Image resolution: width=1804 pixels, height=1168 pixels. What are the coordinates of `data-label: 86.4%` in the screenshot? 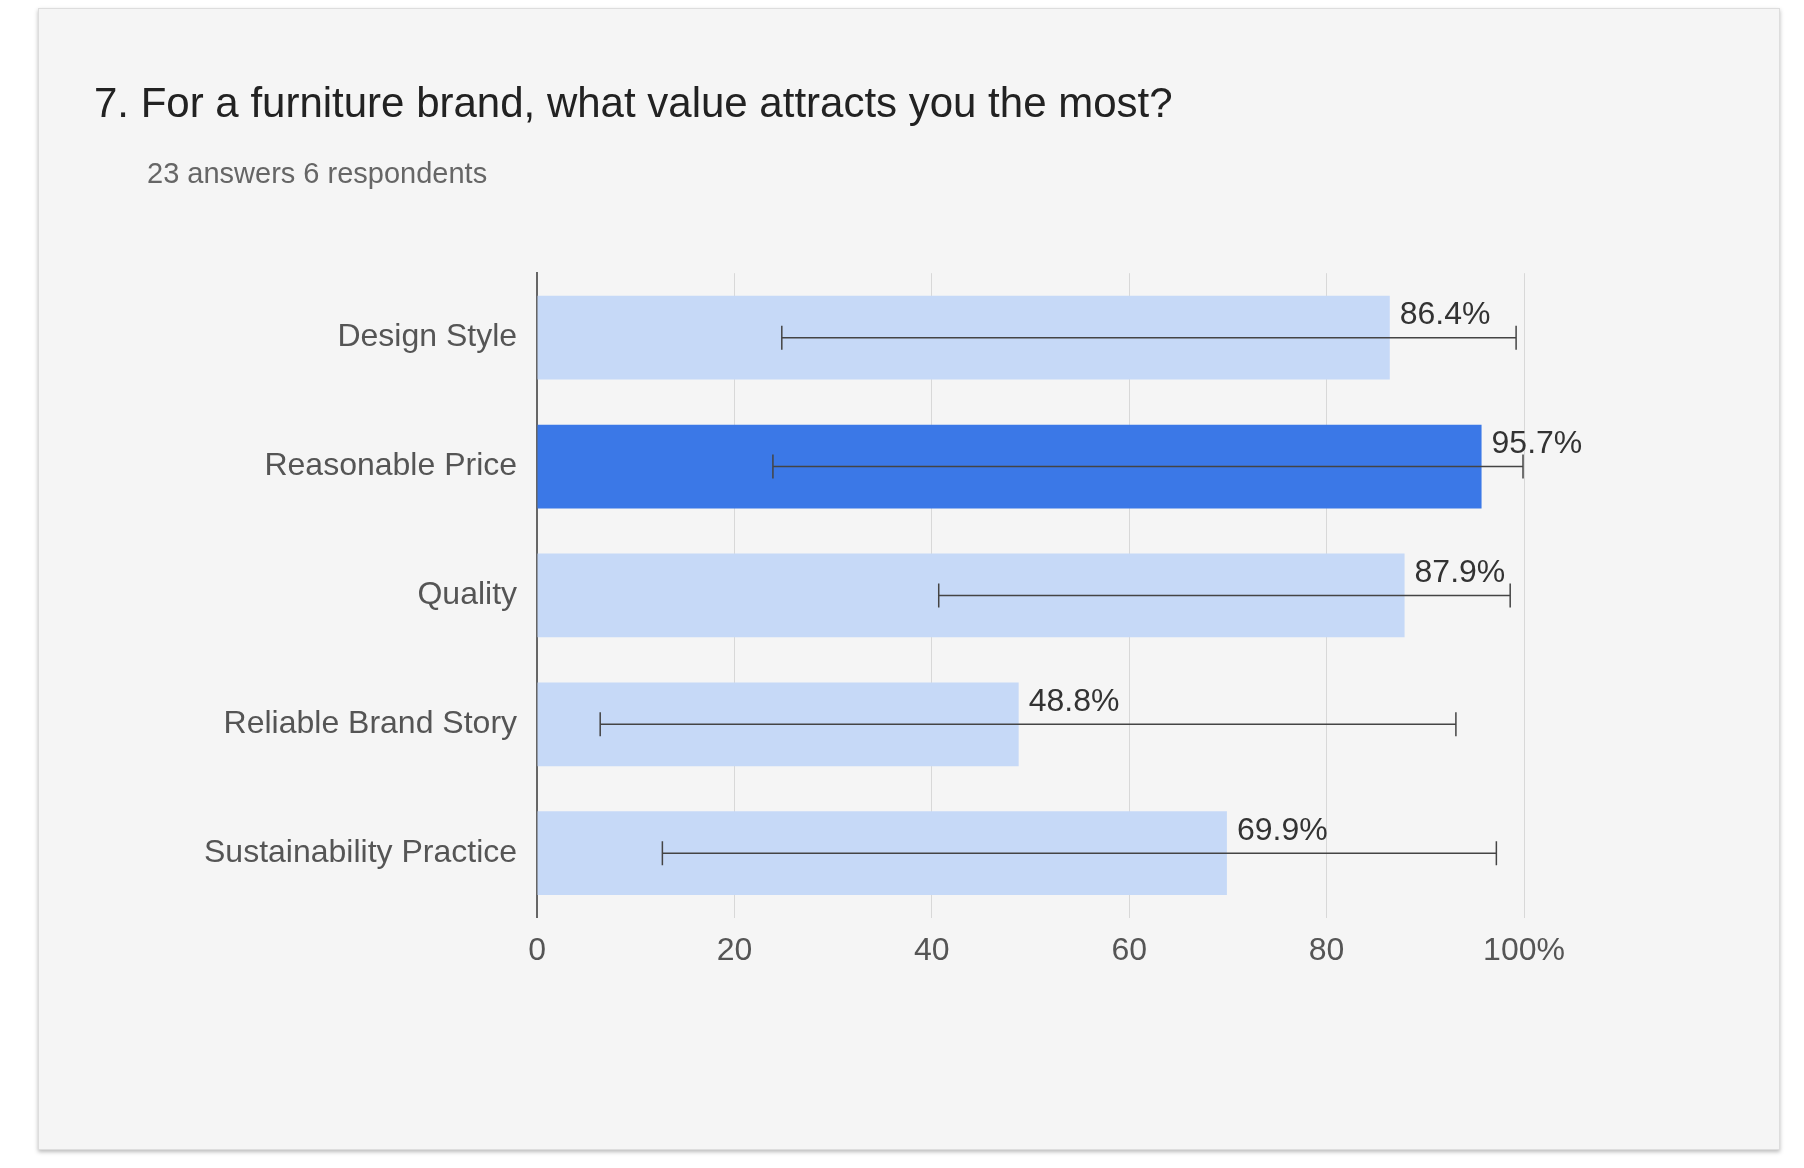 It's located at (1445, 313).